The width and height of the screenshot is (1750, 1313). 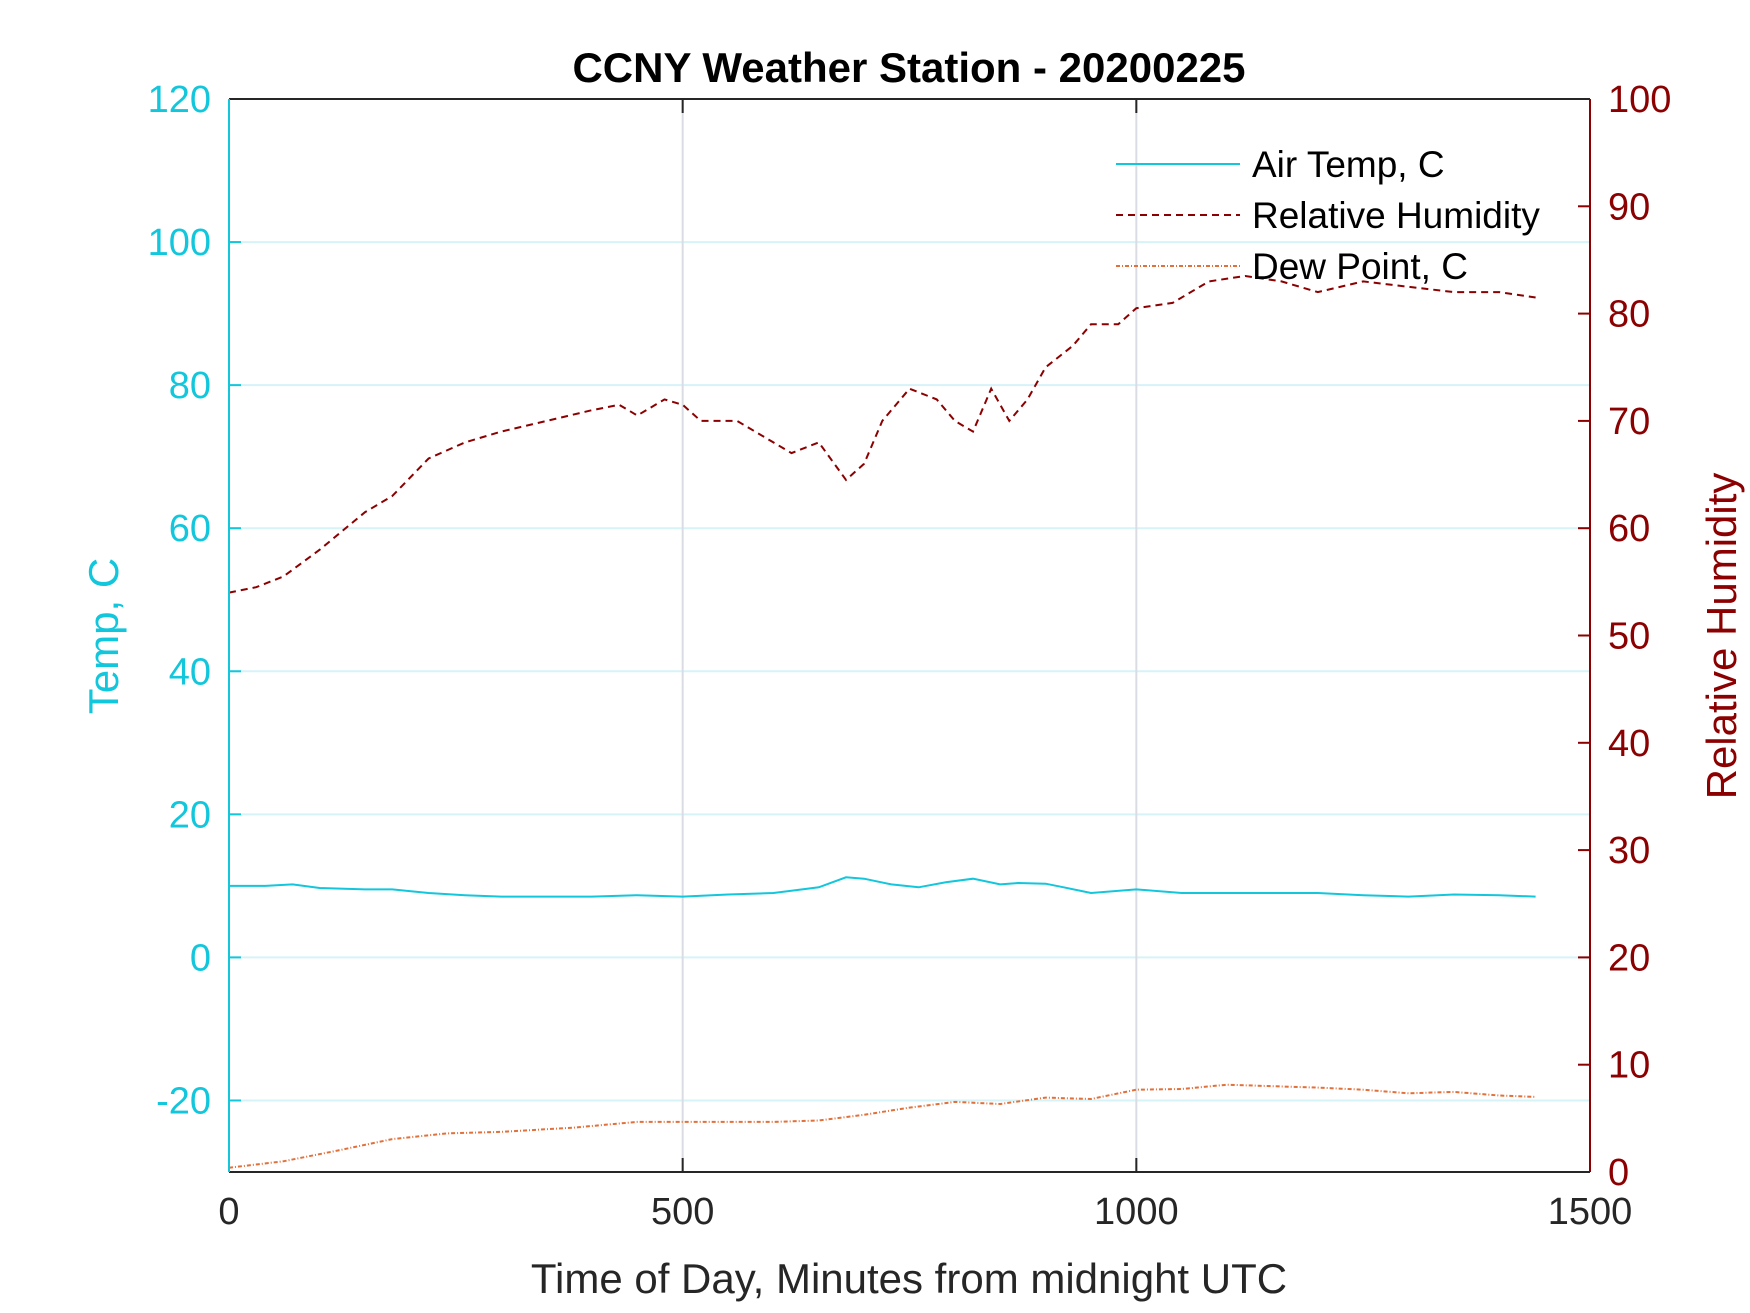 I want to click on y-axis-label-left: Temp, C, so click(x=103, y=636).